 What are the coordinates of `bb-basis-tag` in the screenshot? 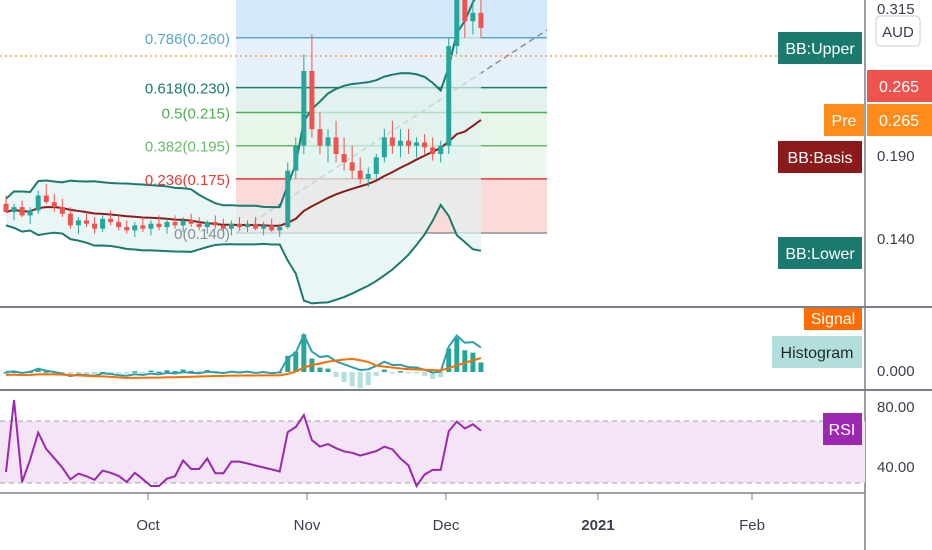 It's located at (820, 157).